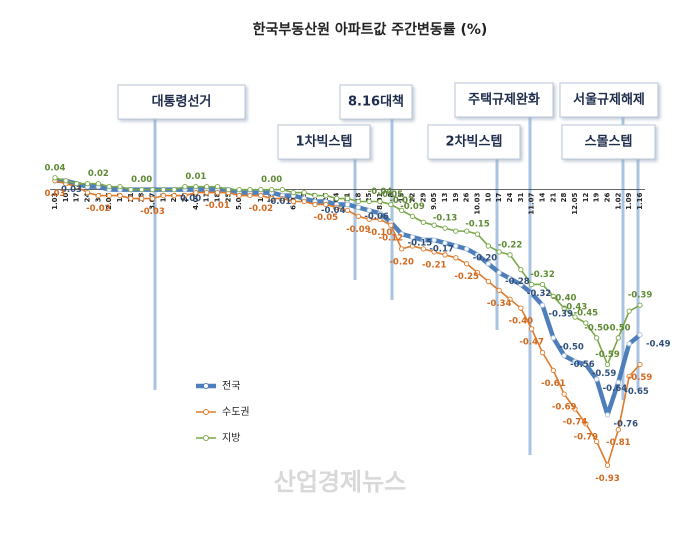  I want to click on x-tick-label: 8, so click(391, 195).